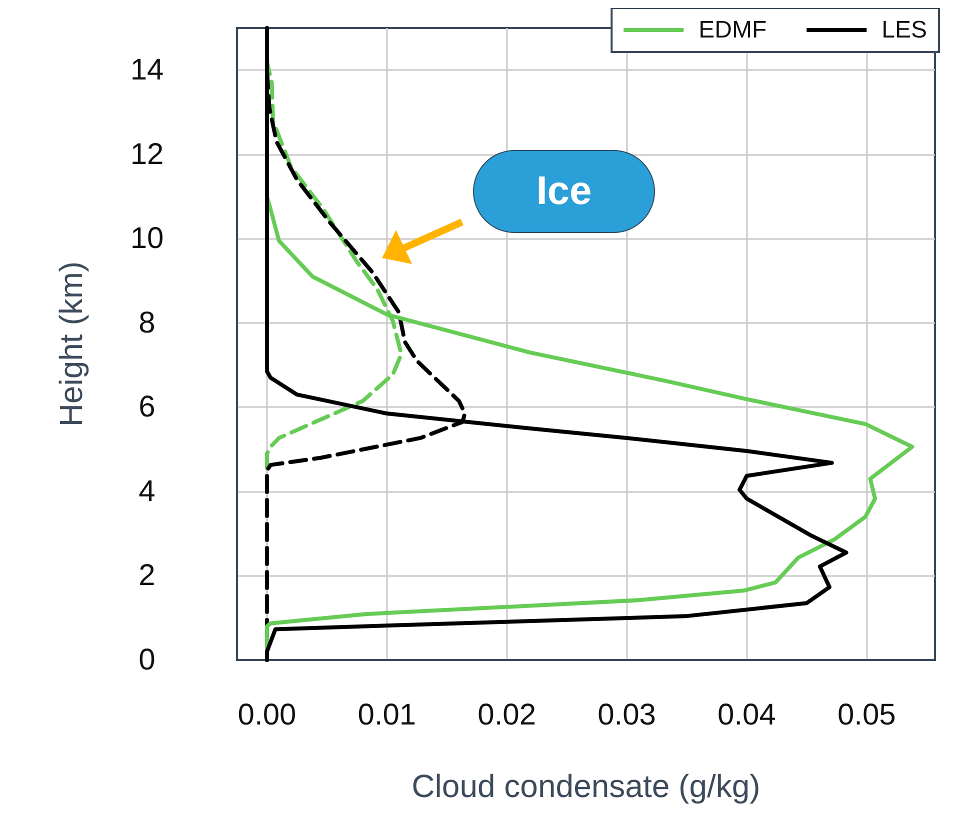 The width and height of the screenshot is (969, 830). Describe the element at coordinates (732, 30) in the screenshot. I see `legend-label: EDMF` at that location.